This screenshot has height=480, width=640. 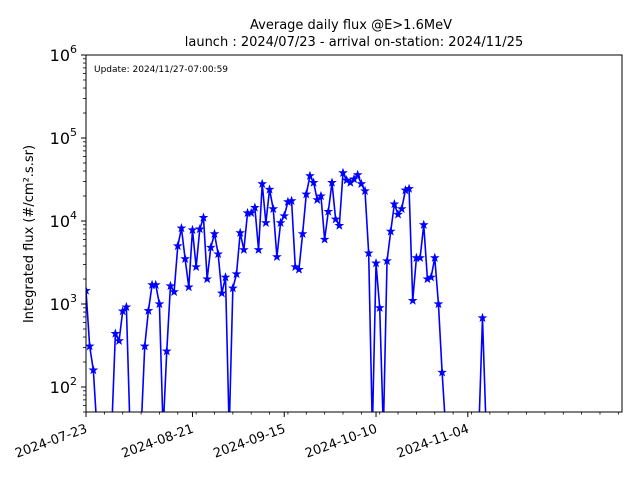 I want to click on y-tick-label: 10³, so click(x=63, y=303).